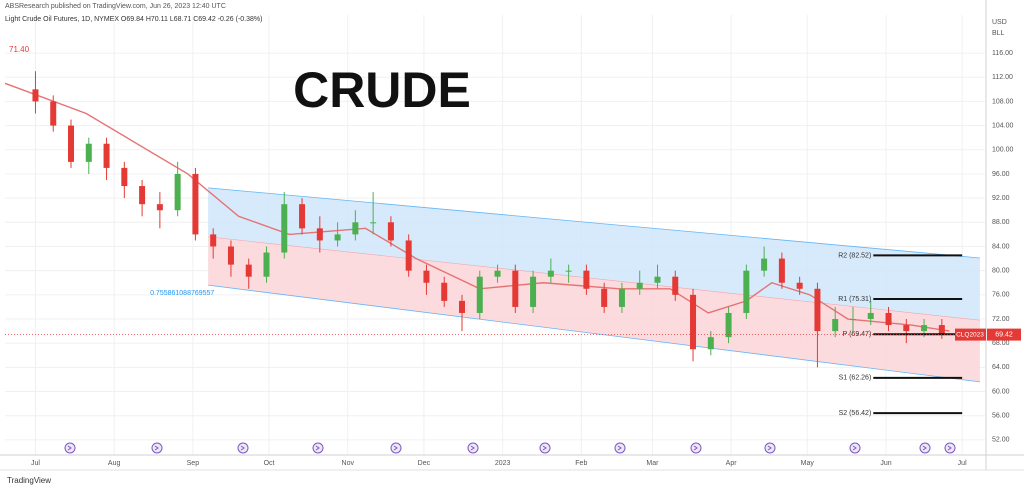  I want to click on symbol-box, so click(970, 334).